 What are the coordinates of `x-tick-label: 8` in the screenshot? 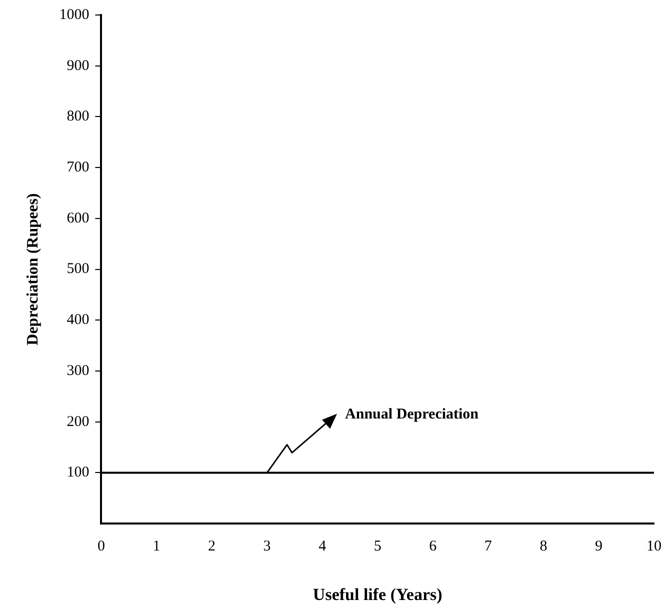 It's located at (544, 546).